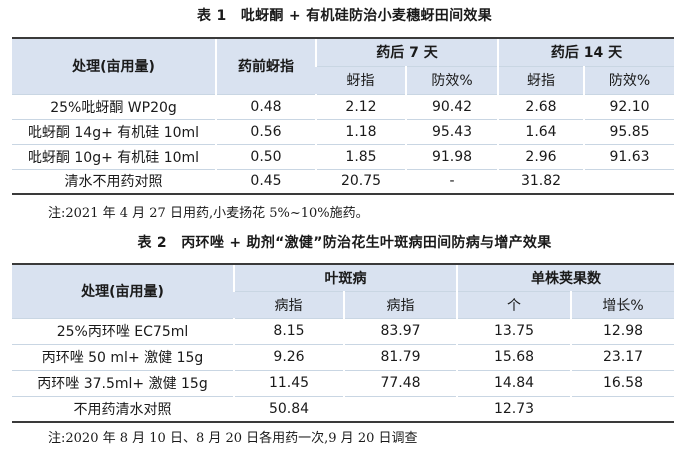  What do you see at coordinates (540, 131) in the screenshot?
I see `table-cell: 1.64` at bounding box center [540, 131].